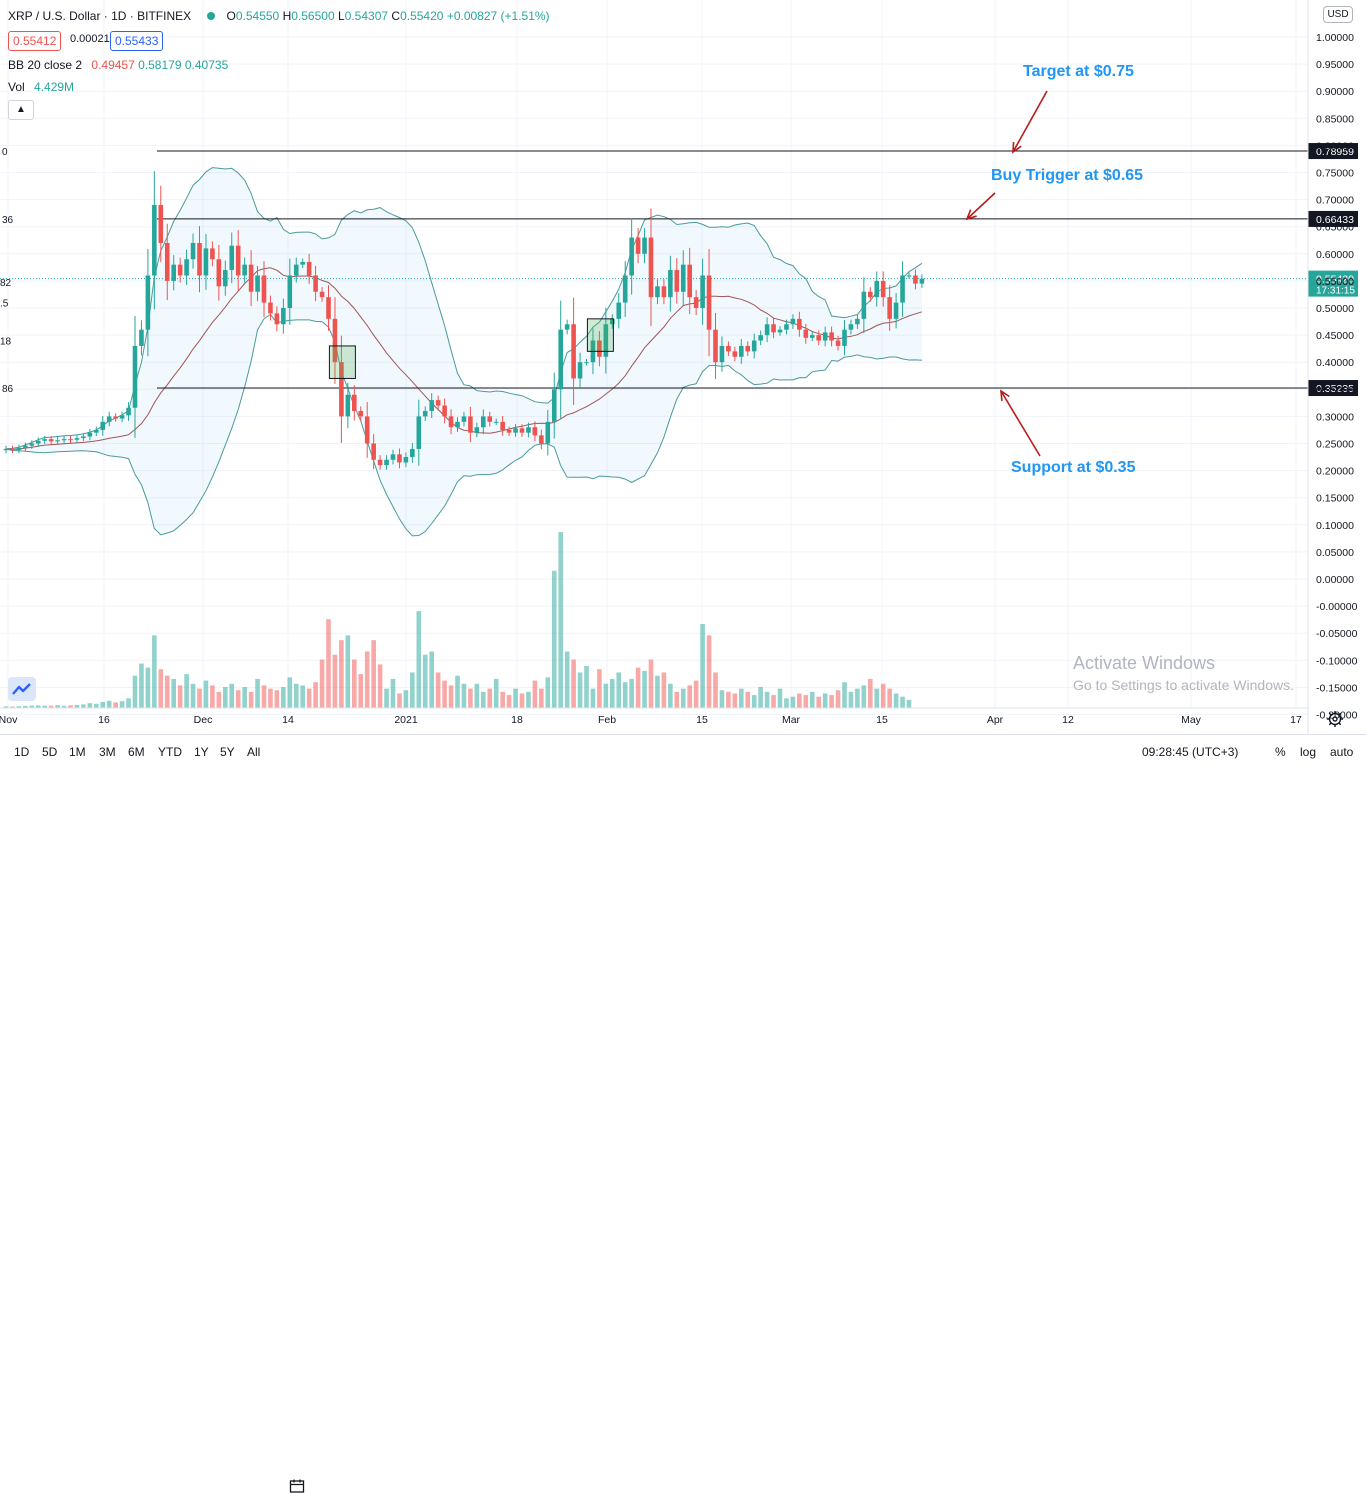 The image size is (1366, 1494). Describe the element at coordinates (1190, 752) in the screenshot. I see `clock-timezone: 09:28:45 (UTC+3)` at that location.